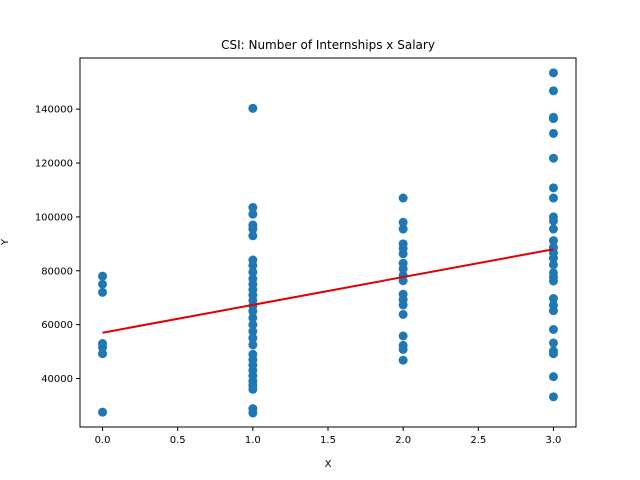 This screenshot has height=480, width=640. What do you see at coordinates (5, 242) in the screenshot?
I see `y-axis-label: Y` at bounding box center [5, 242].